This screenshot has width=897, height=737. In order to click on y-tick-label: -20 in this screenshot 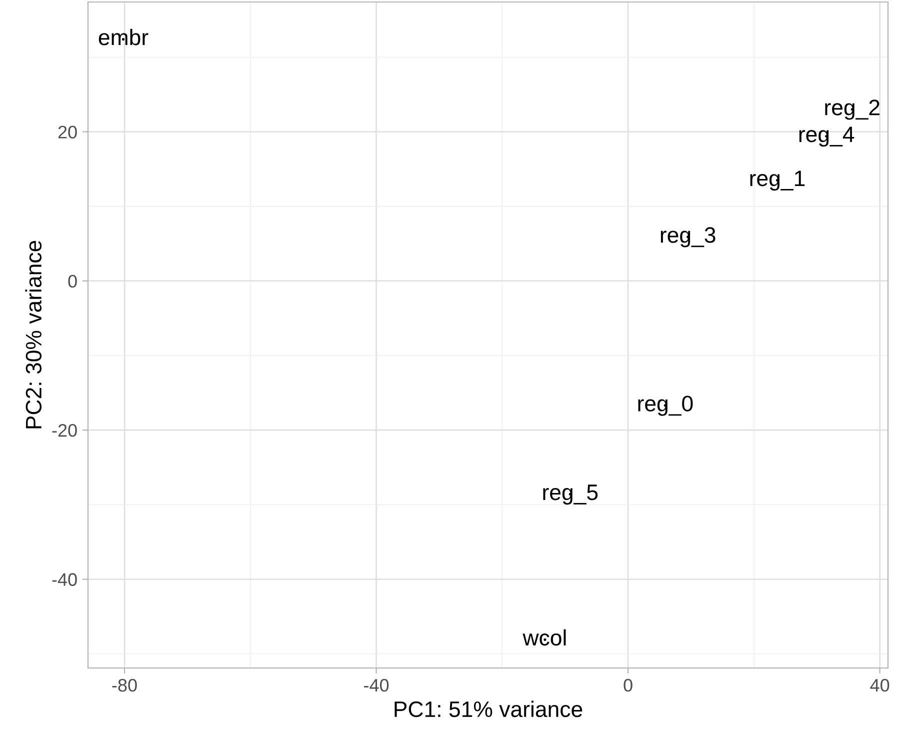, I will do `click(64, 430)`.